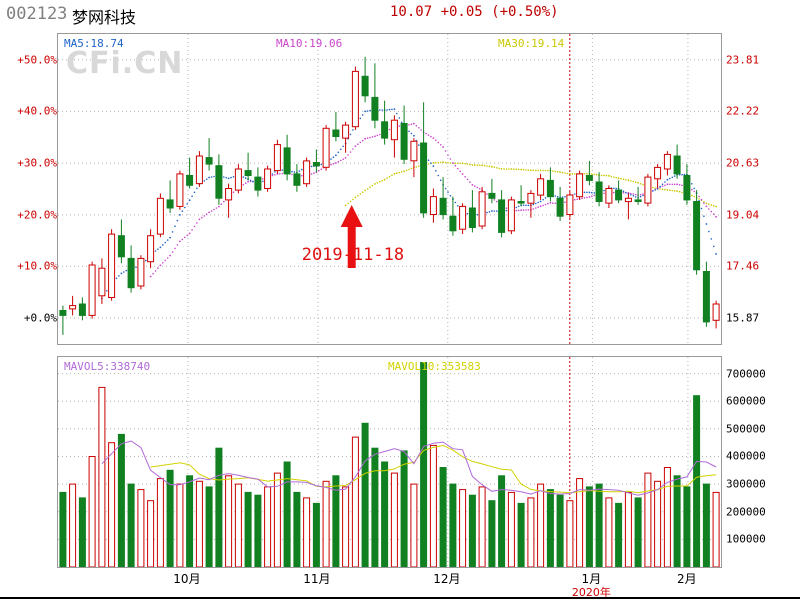 This screenshot has width=800, height=600. What do you see at coordinates (353, 255) in the screenshot?
I see `annotation-date-label: 2019-11-18` at bounding box center [353, 255].